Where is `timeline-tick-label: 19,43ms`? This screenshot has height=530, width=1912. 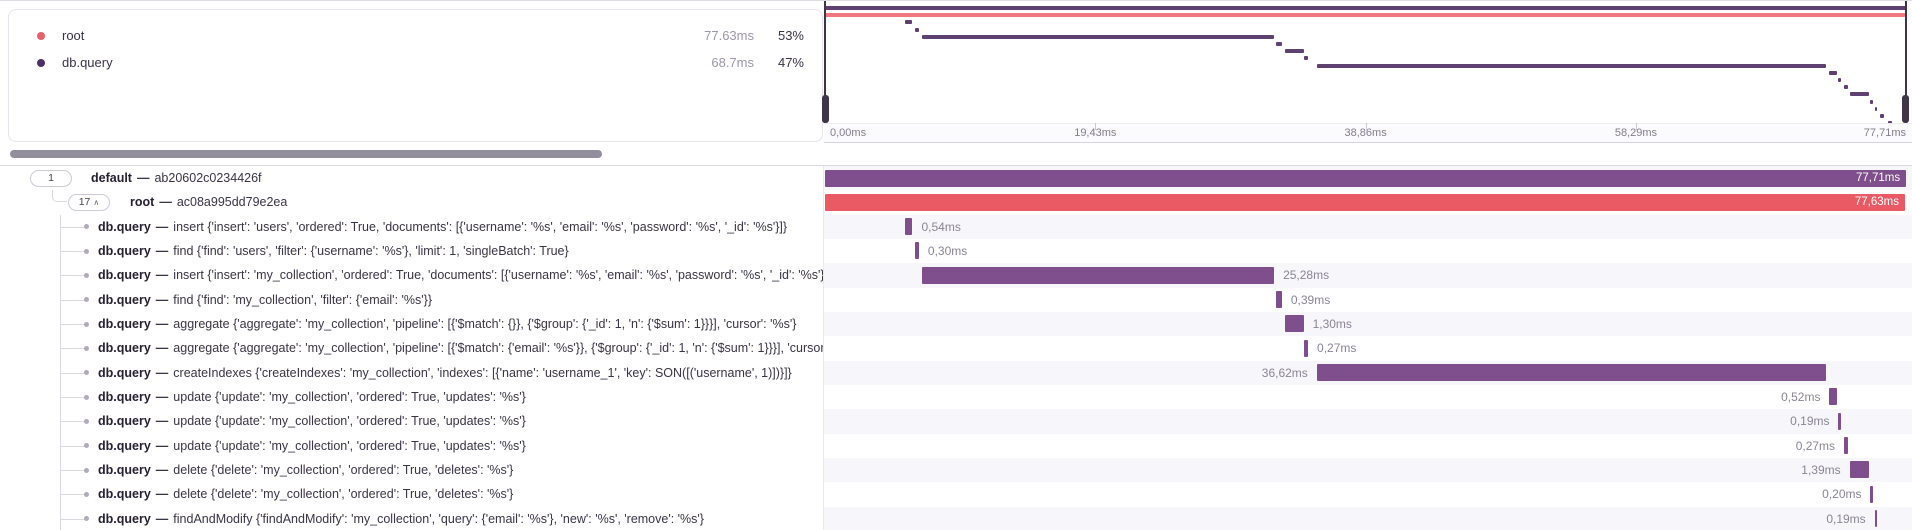 timeline-tick-label: 19,43ms is located at coordinates (1095, 133).